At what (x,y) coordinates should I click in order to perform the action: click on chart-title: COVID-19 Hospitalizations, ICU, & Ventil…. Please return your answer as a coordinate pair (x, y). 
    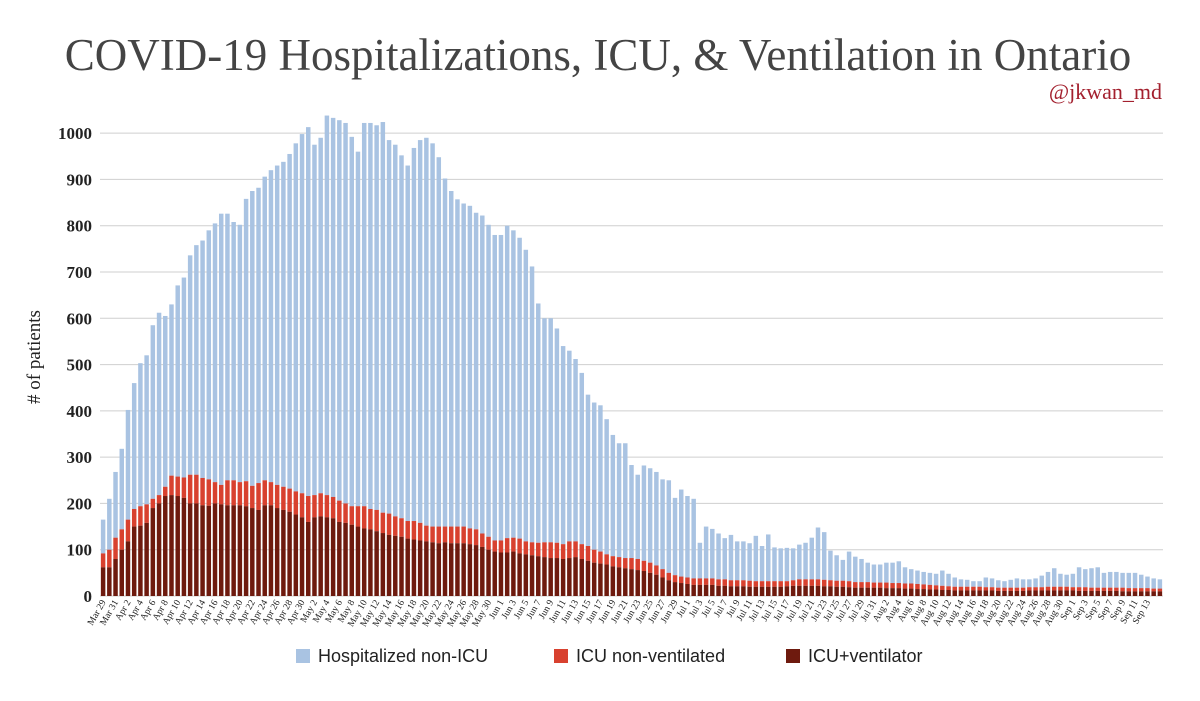
    Looking at the image, I should click on (598, 55).